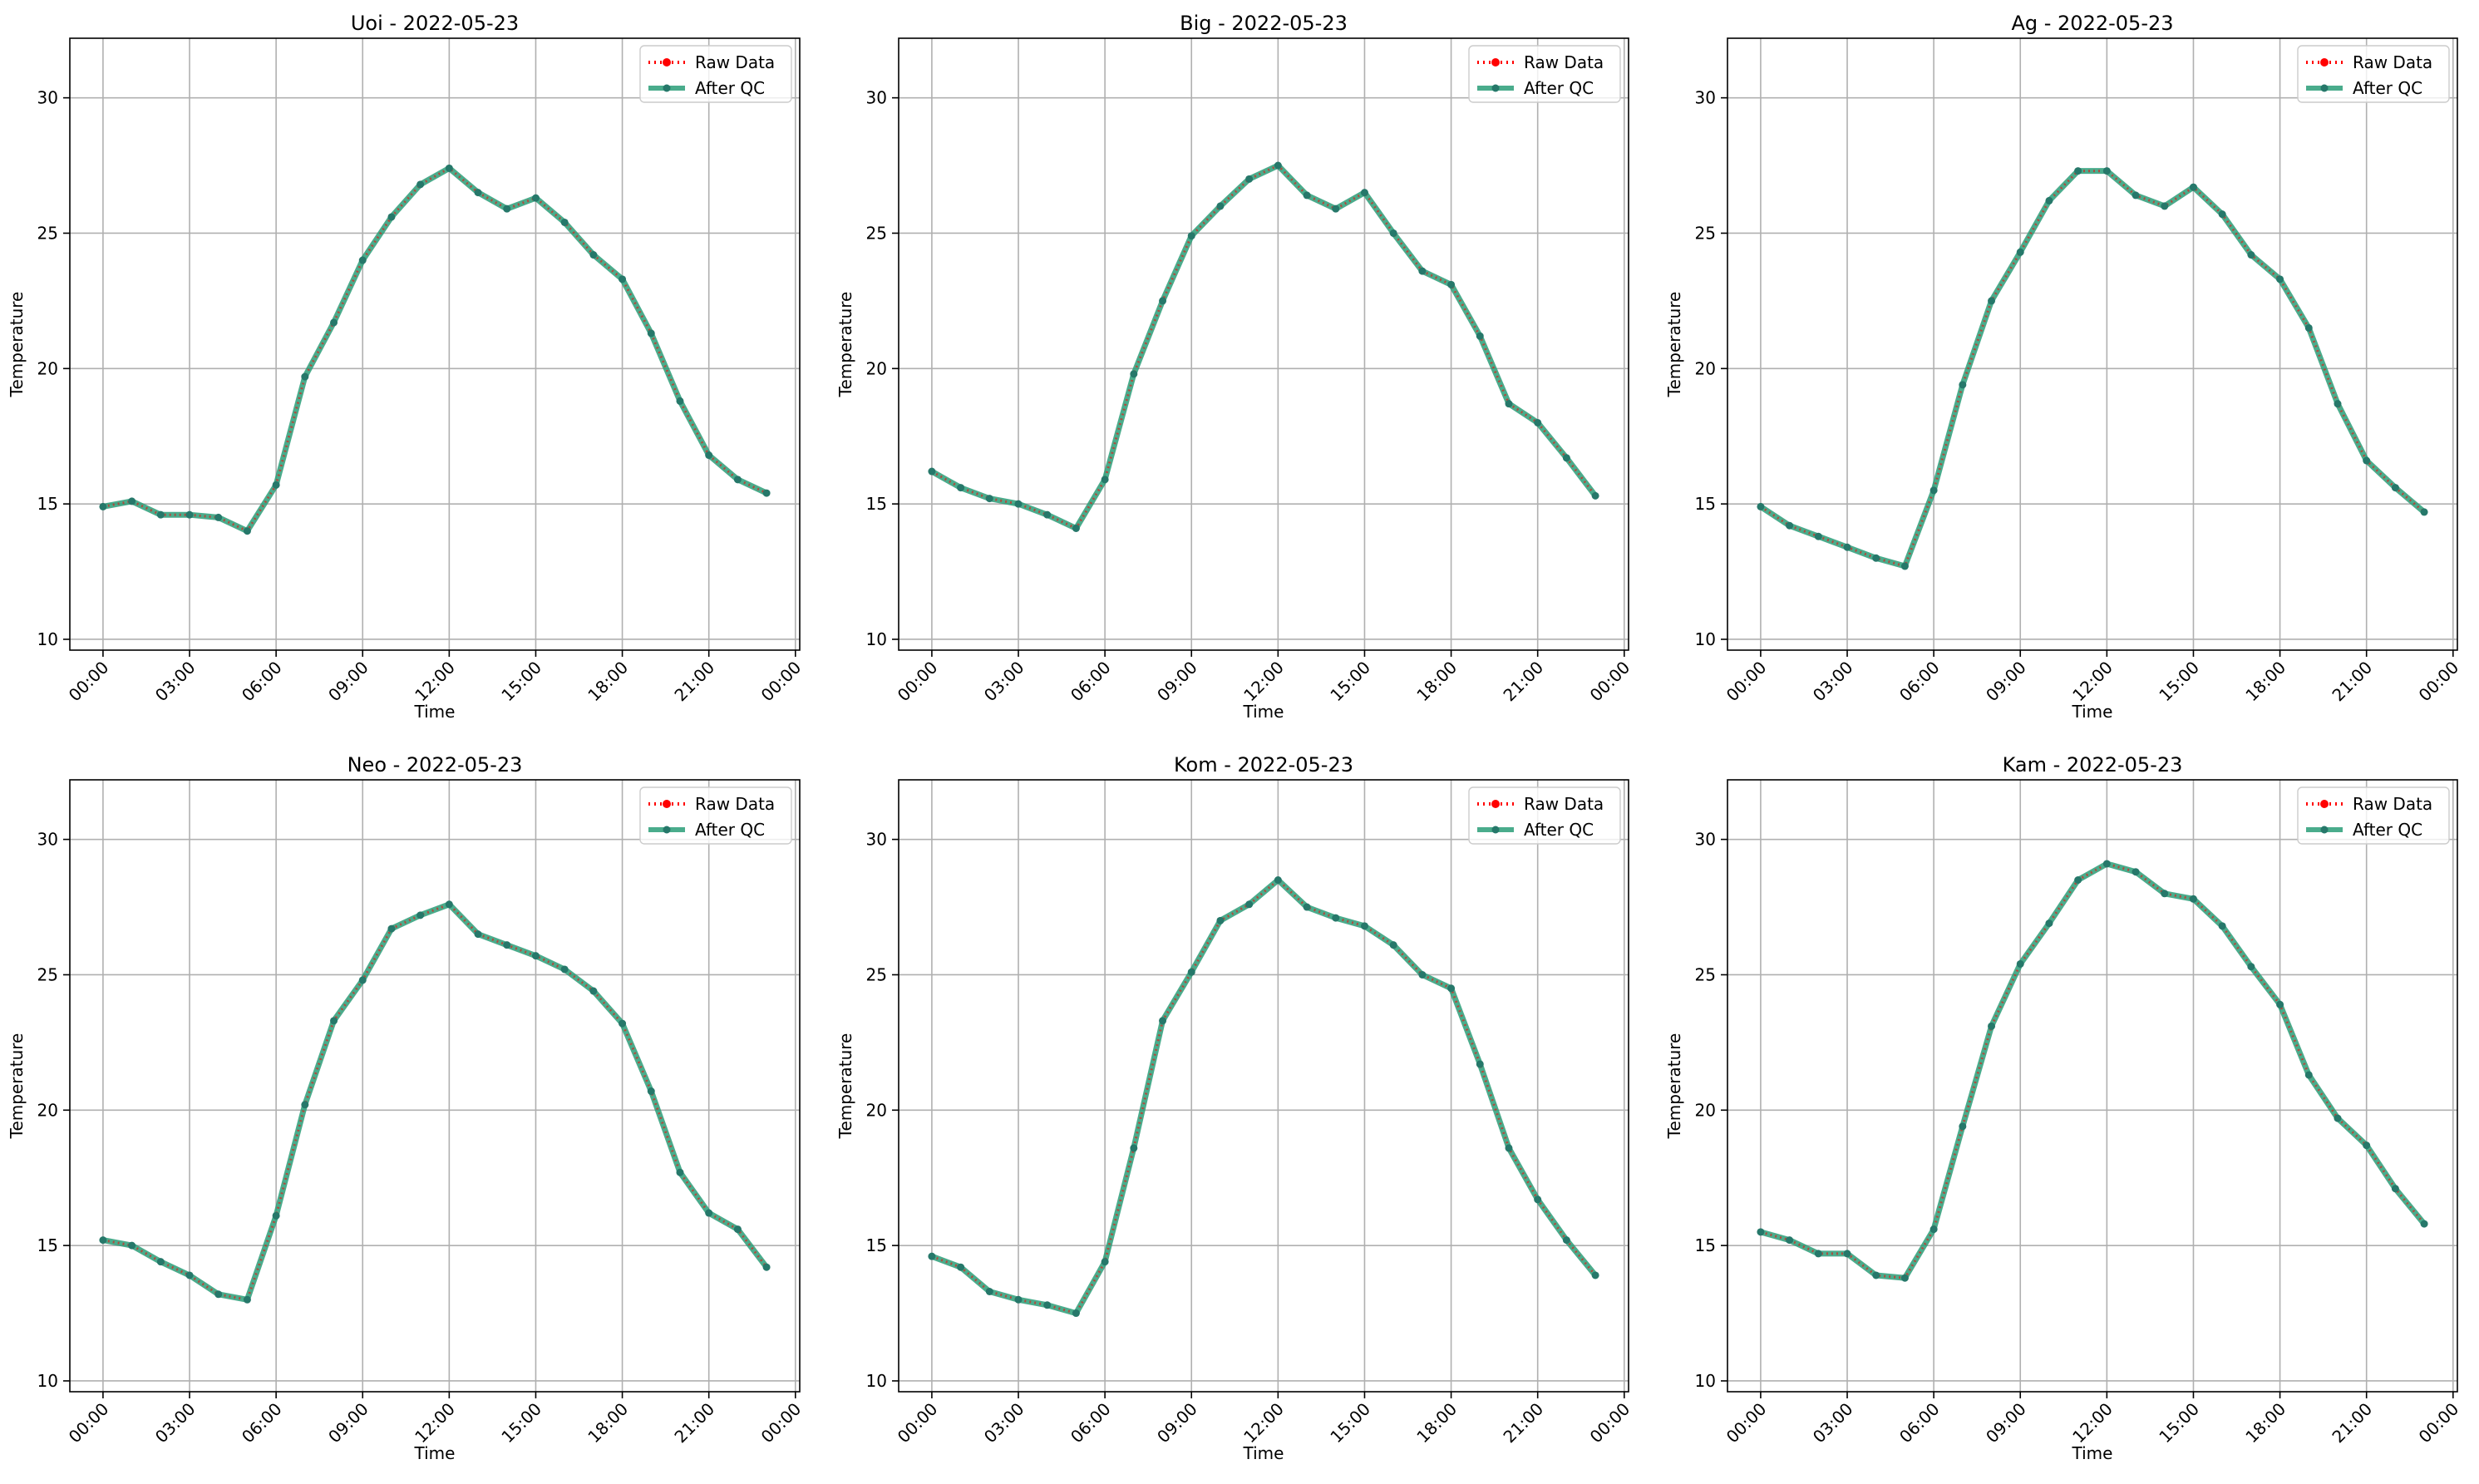 The image size is (2479, 1484). What do you see at coordinates (17, 1086) in the screenshot?
I see `y-axis-label: Temperature` at bounding box center [17, 1086].